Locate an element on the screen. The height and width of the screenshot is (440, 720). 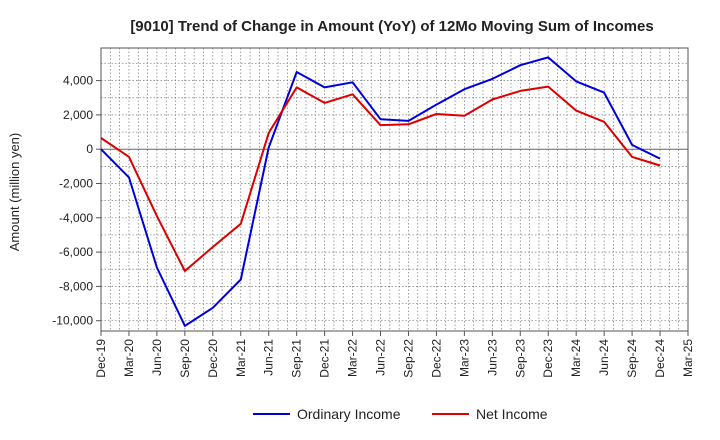
x-tick-label: Mar-23 is located at coordinates (464, 358).